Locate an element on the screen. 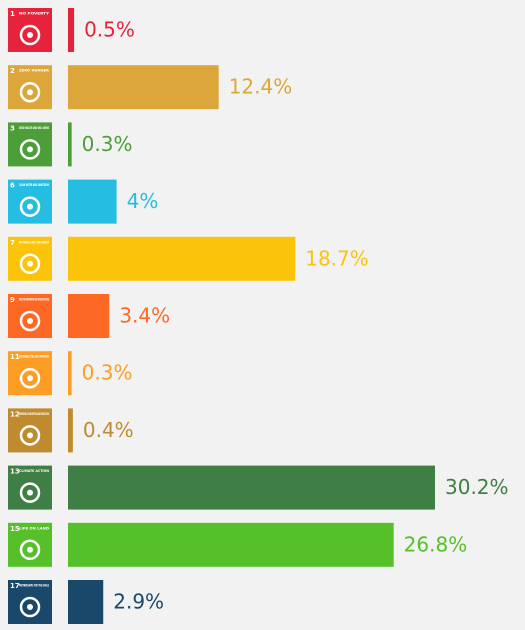 The image size is (525, 630). goal-icon: 13 CLIMATE ACTION is located at coordinates (30, 487).